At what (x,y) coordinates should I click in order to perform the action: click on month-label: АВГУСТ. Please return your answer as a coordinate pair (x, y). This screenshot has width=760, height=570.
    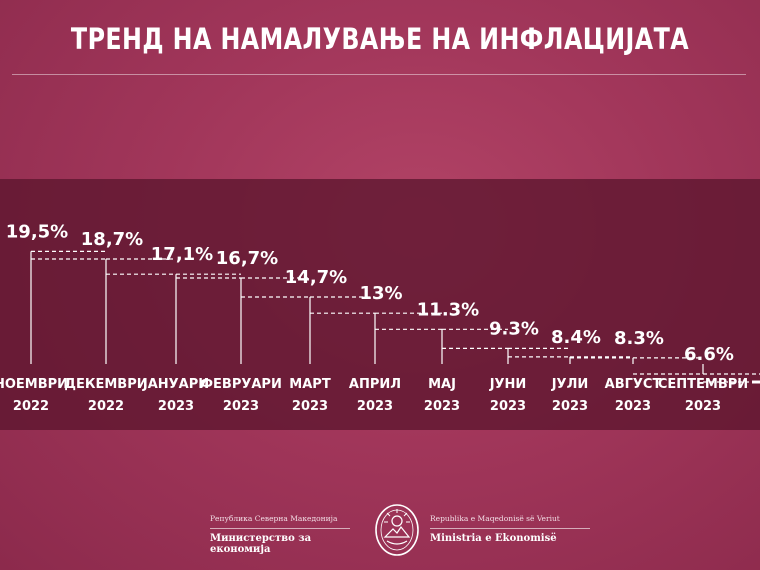
    Looking at the image, I should click on (633, 384).